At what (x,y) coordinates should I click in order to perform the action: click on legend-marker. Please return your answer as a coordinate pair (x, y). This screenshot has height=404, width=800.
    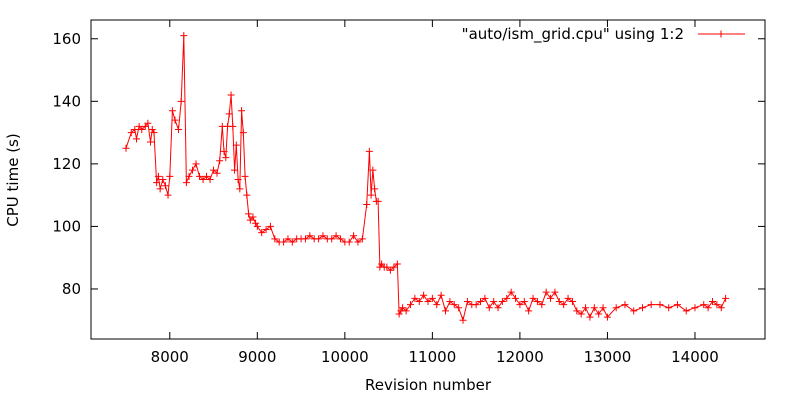
    Looking at the image, I should click on (721, 34).